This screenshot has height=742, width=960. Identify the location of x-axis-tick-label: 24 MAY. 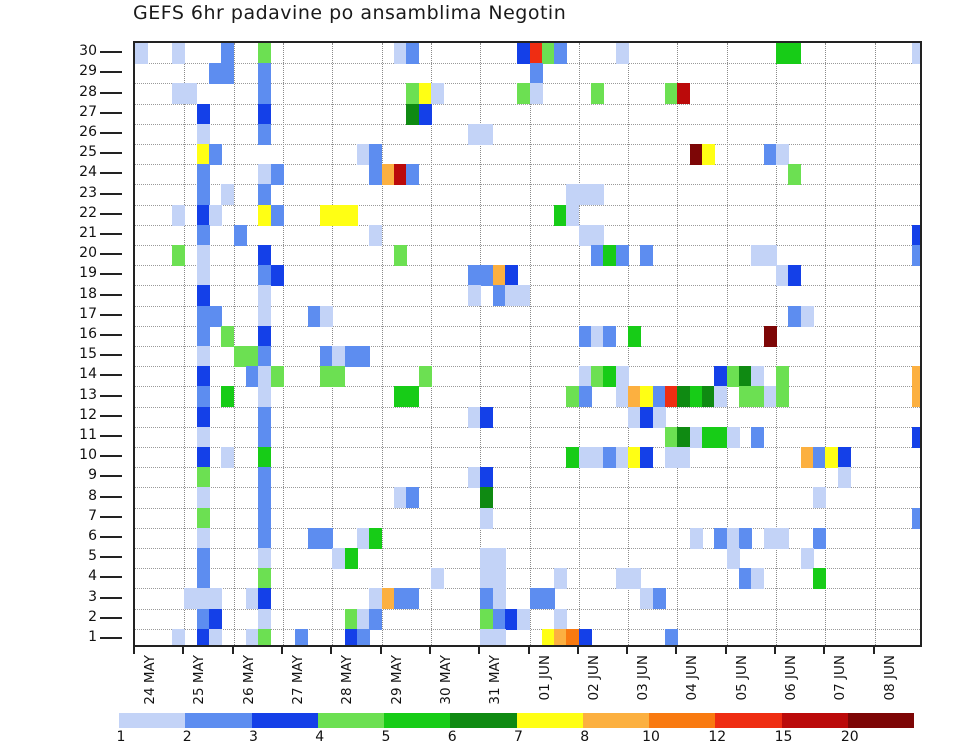
(150, 680).